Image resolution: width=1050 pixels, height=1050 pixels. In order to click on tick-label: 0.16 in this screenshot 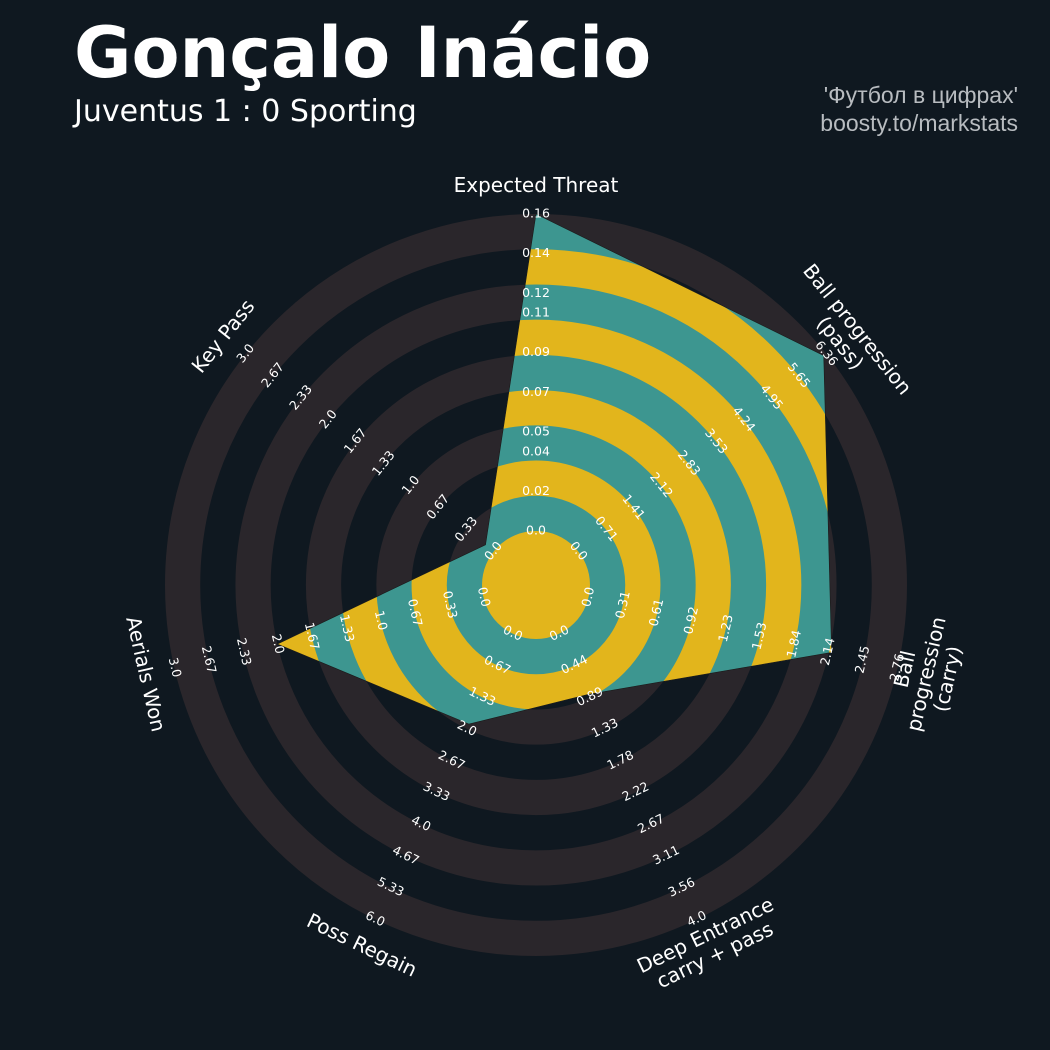, I will do `click(536, 213)`.